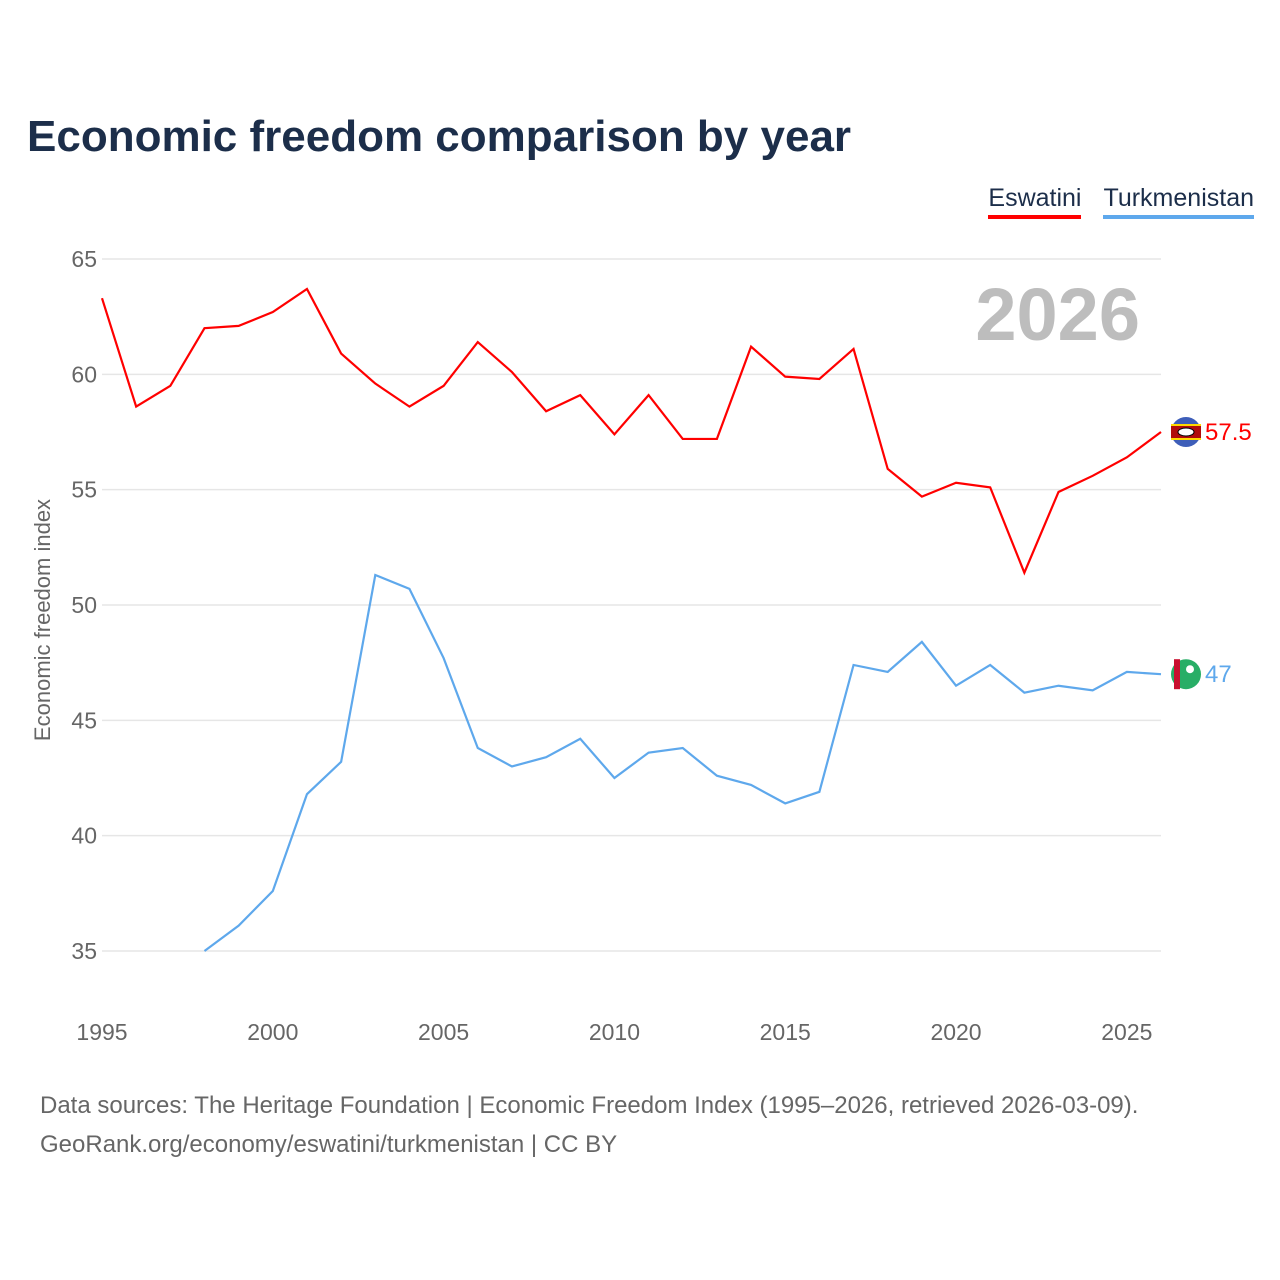 The height and width of the screenshot is (1280, 1280). I want to click on x-tick-label: 2020, so click(955, 1032).